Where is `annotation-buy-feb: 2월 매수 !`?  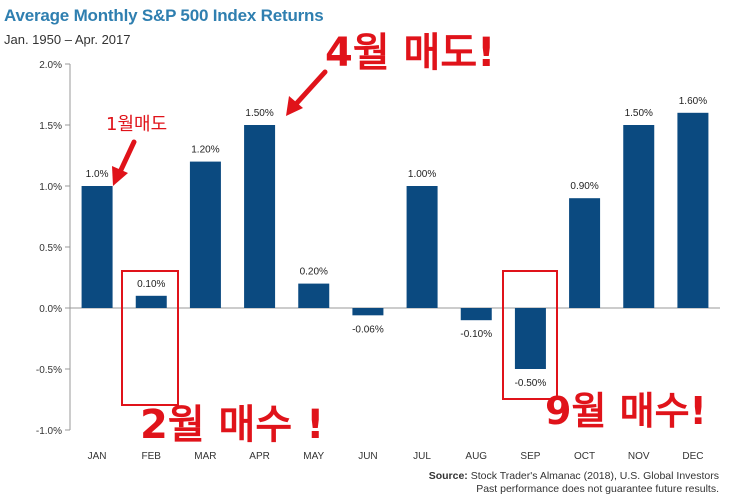
annotation-buy-feb: 2월 매수 ! is located at coordinates (232, 425).